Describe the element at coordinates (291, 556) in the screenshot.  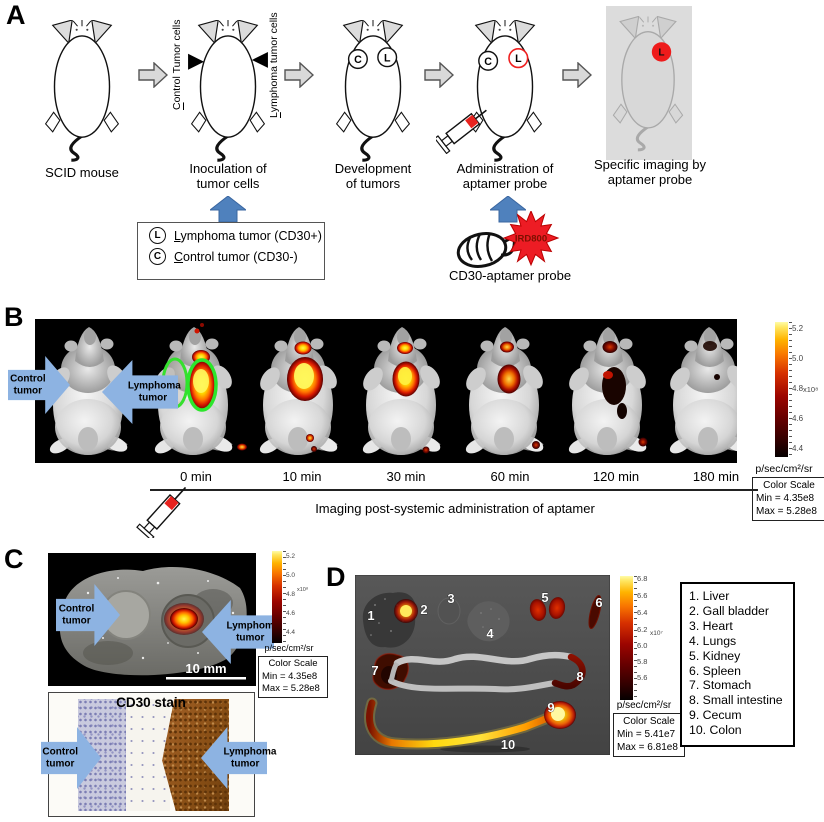
I see `colorbar-tick: 5.2` at that location.